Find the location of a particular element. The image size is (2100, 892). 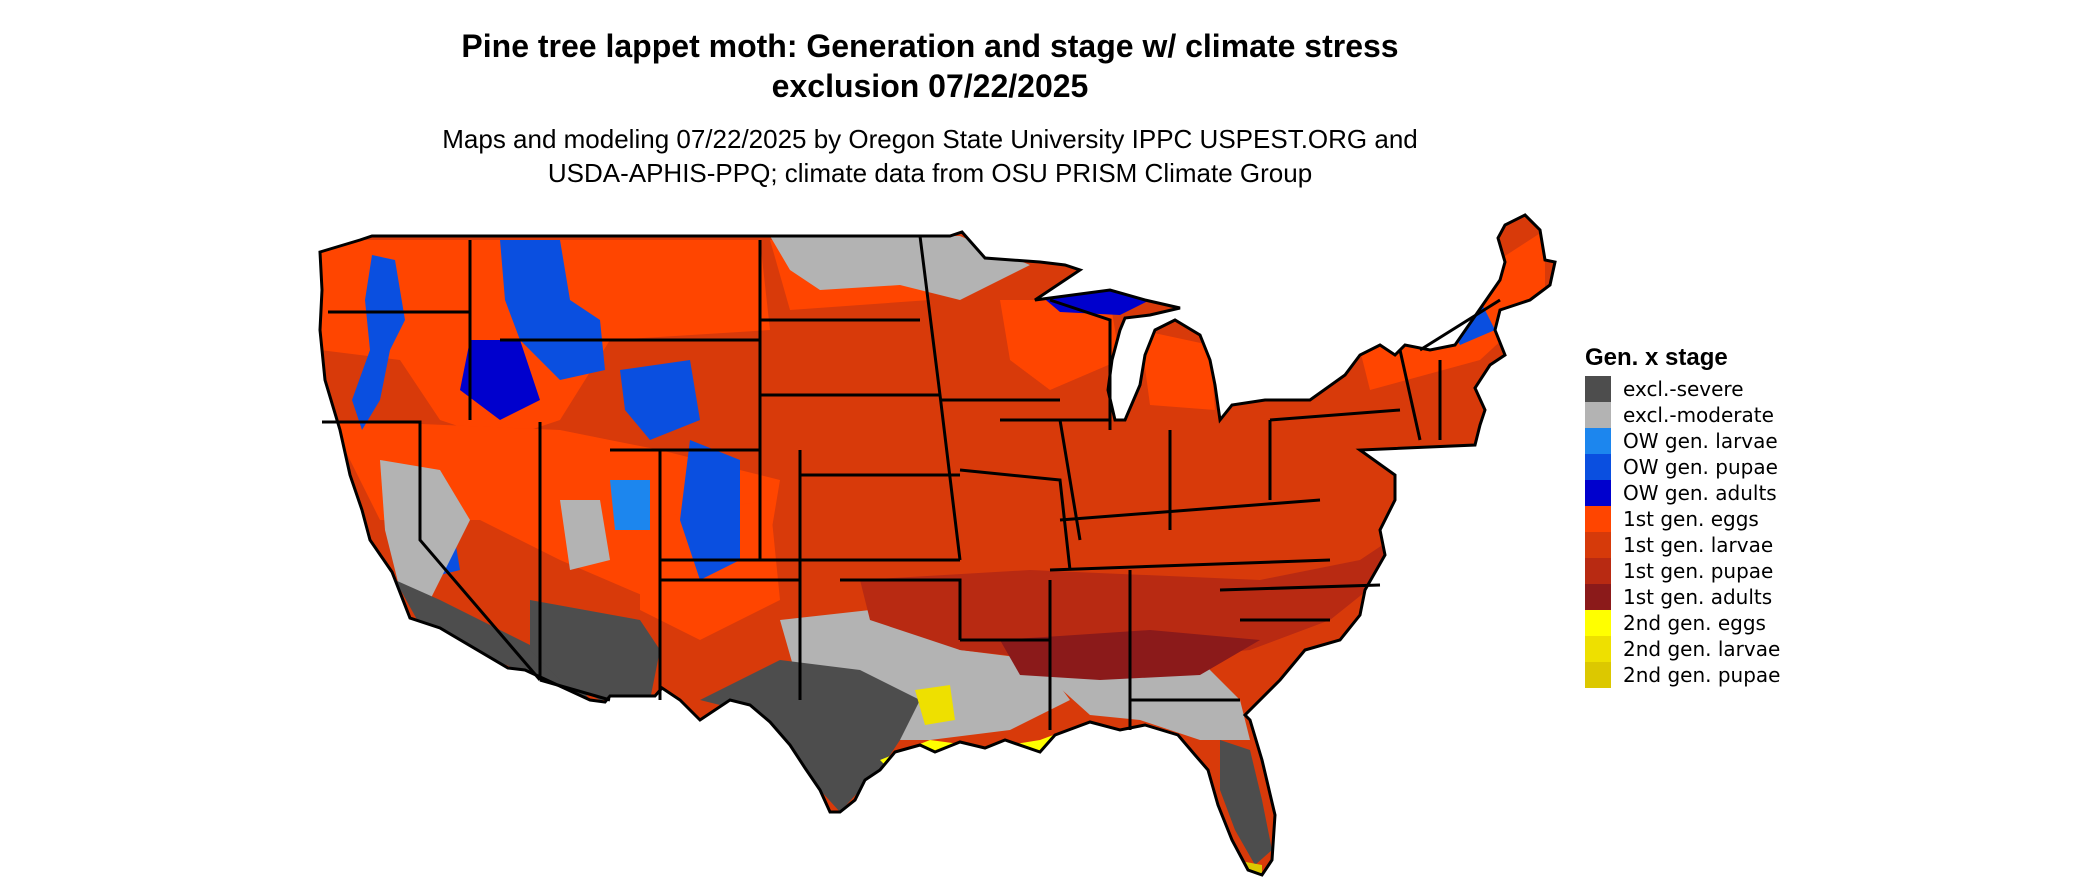

legend-item: excl.-severe is located at coordinates (1735, 389).